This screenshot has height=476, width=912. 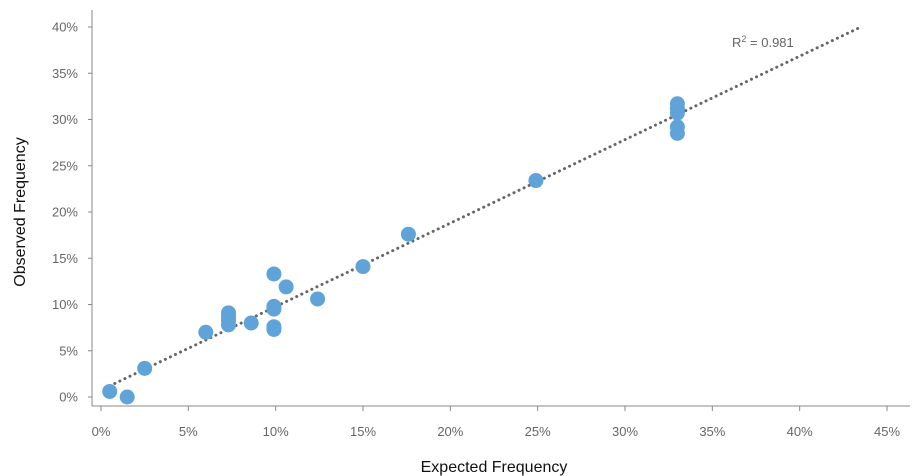 What do you see at coordinates (65, 212) in the screenshot?
I see `y-tick-label: 20%` at bounding box center [65, 212].